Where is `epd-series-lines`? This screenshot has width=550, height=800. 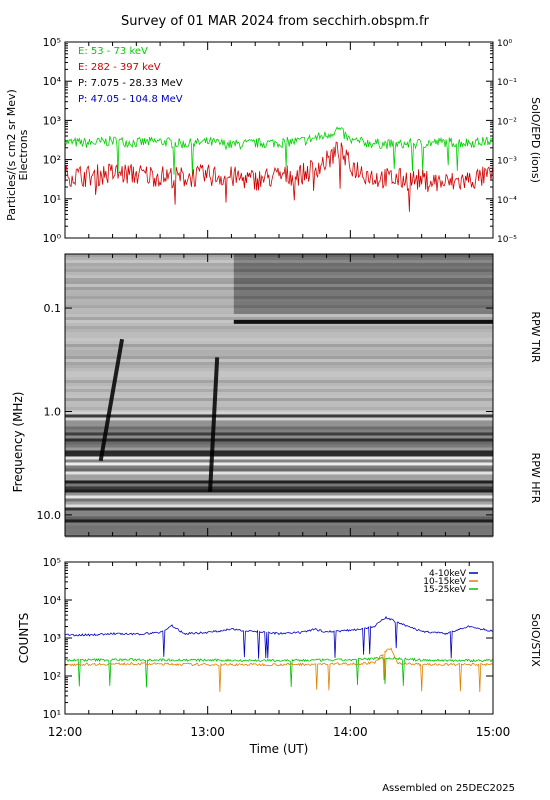 epd-series-lines is located at coordinates (279, 169).